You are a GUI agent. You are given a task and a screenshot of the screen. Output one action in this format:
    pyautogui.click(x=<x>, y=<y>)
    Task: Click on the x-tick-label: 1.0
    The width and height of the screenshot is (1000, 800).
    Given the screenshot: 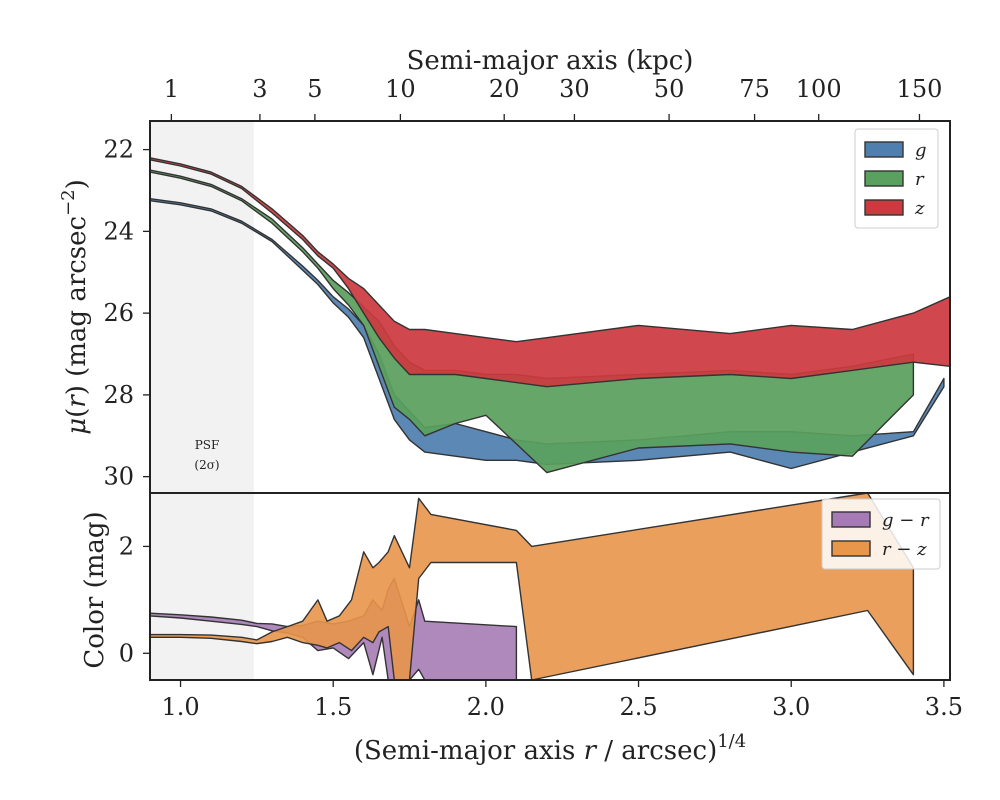 What is the action you would take?
    pyautogui.click(x=180, y=707)
    